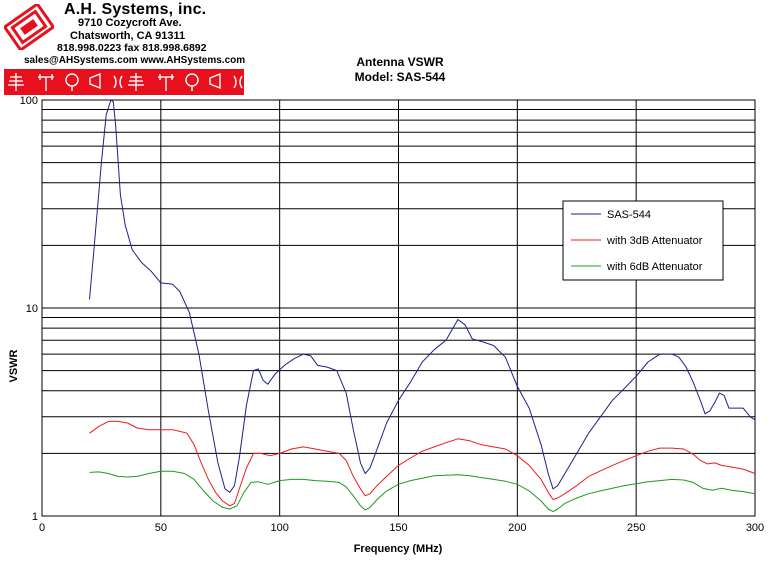 The width and height of the screenshot is (770, 574). Describe the element at coordinates (279, 528) in the screenshot. I see `x-tick-label: 100` at that location.